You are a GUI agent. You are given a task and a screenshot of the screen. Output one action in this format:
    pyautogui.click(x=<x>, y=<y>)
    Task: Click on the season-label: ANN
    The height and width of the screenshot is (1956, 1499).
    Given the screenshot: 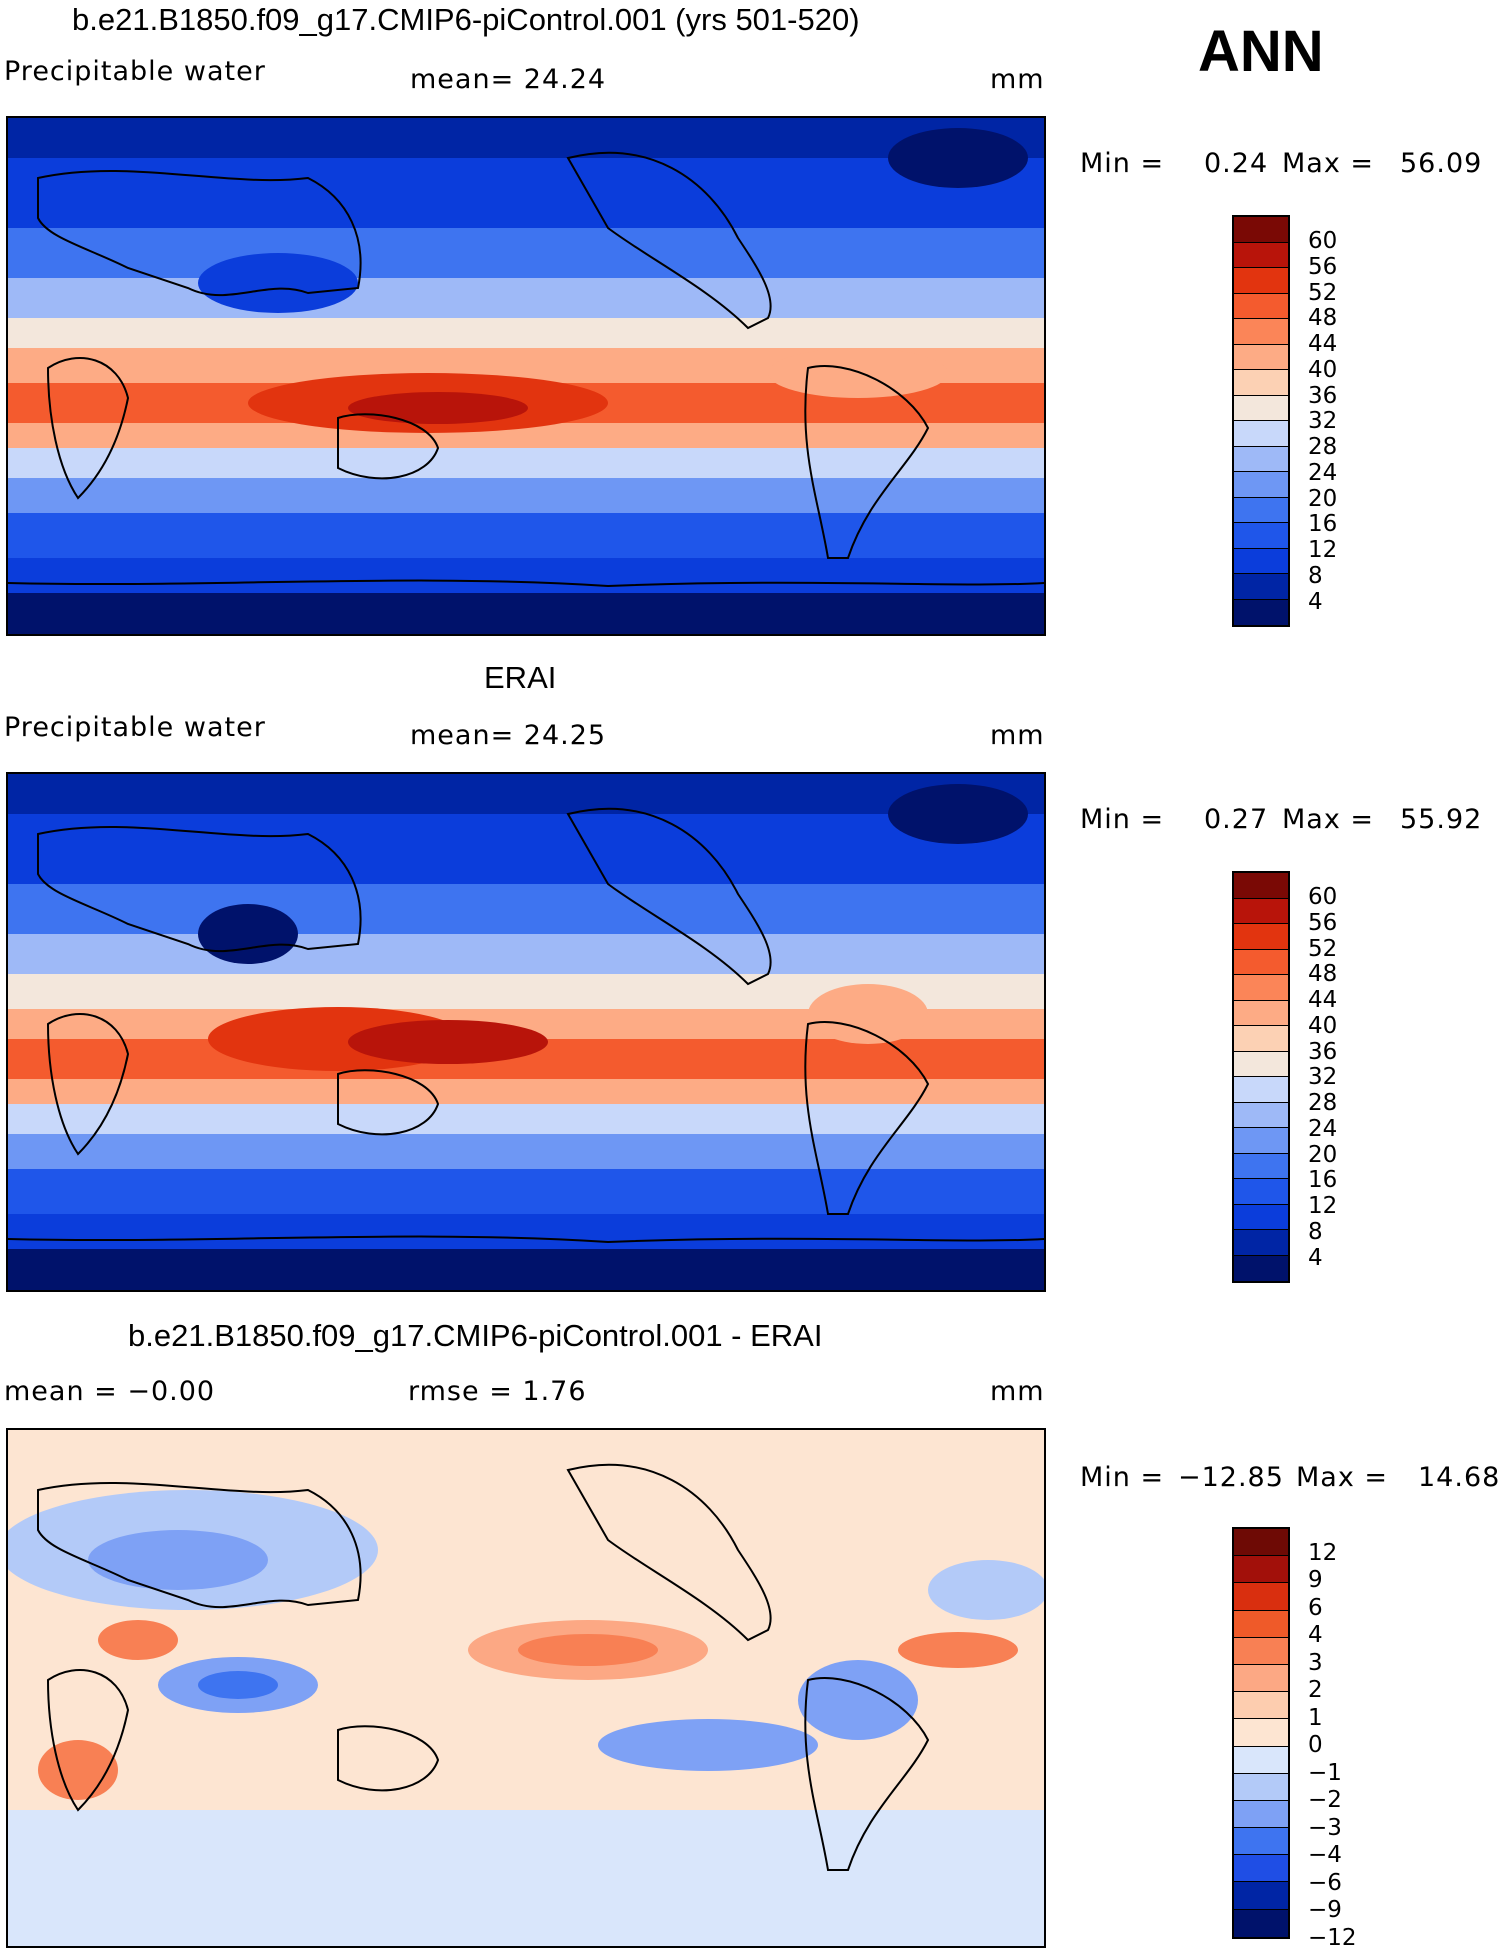 What is the action you would take?
    pyautogui.click(x=1261, y=51)
    